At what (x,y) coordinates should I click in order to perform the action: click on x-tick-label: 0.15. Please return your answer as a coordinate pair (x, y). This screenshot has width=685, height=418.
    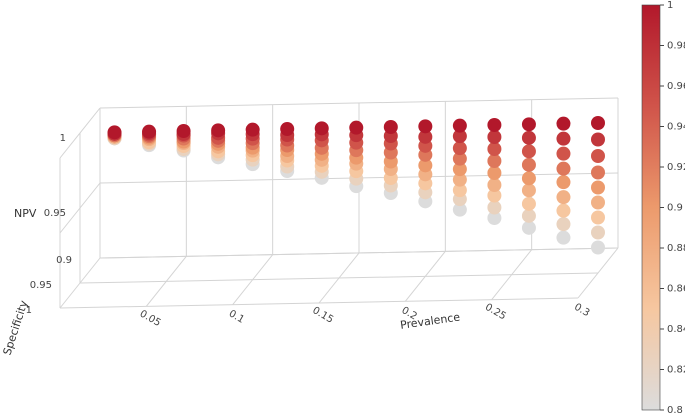
    Looking at the image, I should click on (322, 315).